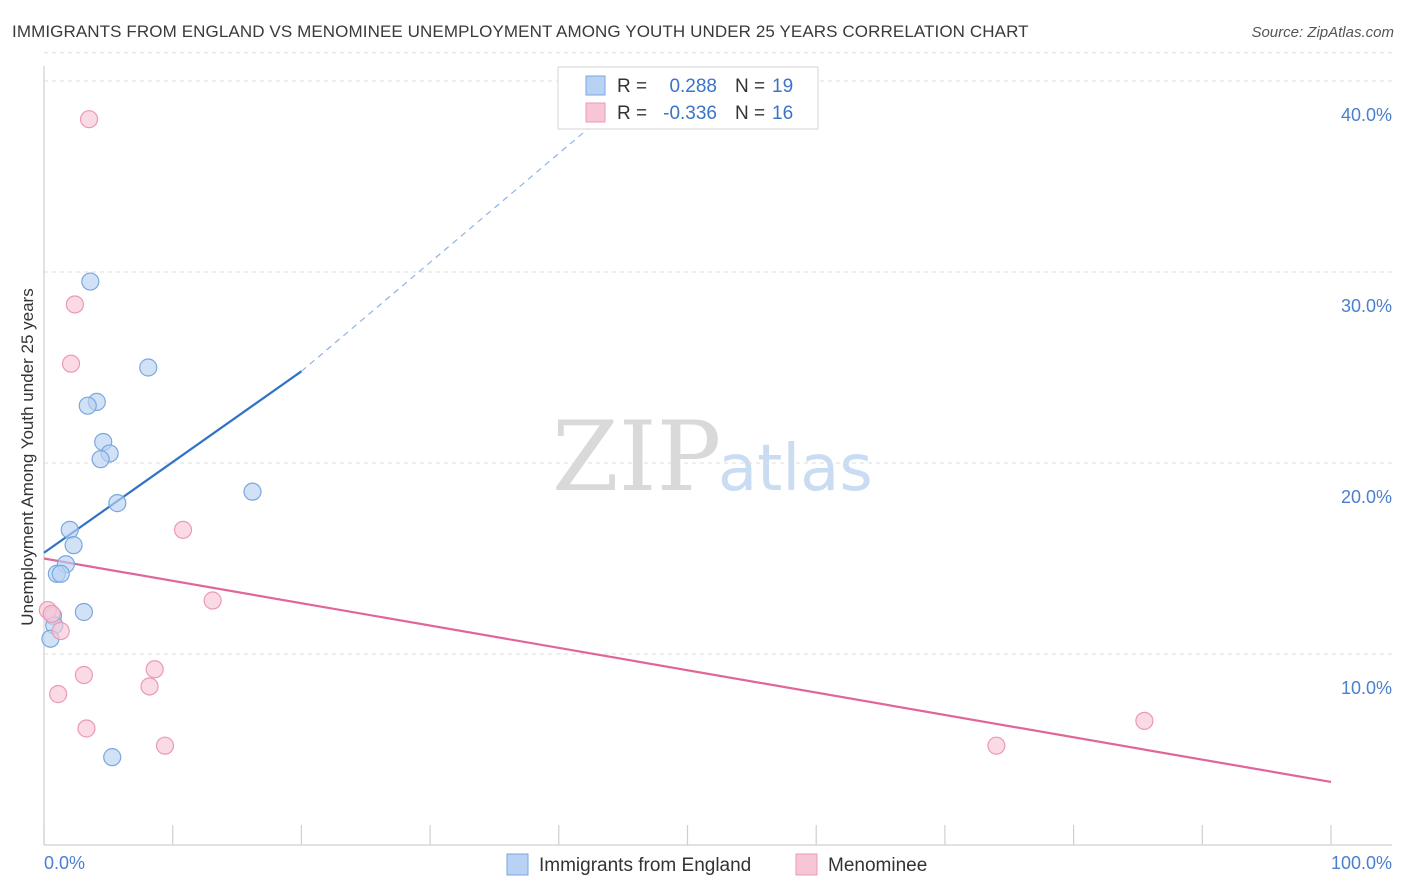 The image size is (1406, 892). Describe the element at coordinates (782, 113) in the screenshot. I see `legend-n-value-2: 16` at that location.